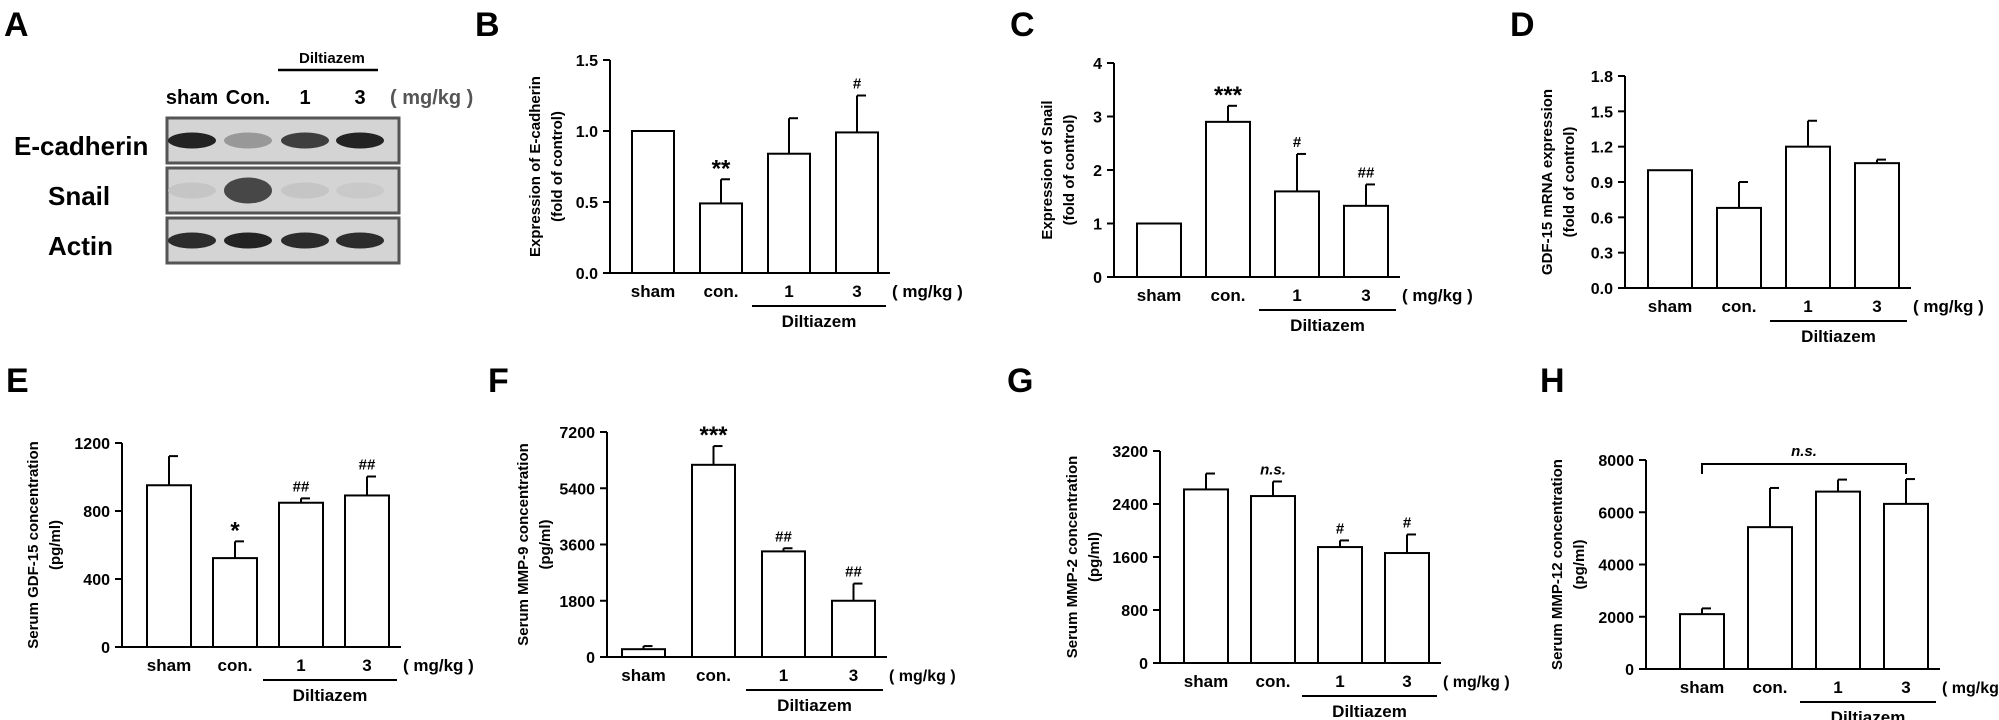 This screenshot has height=720, width=1999. I want to click on y-axis-label: Serum GDF-15 concentration, so click(33, 545).